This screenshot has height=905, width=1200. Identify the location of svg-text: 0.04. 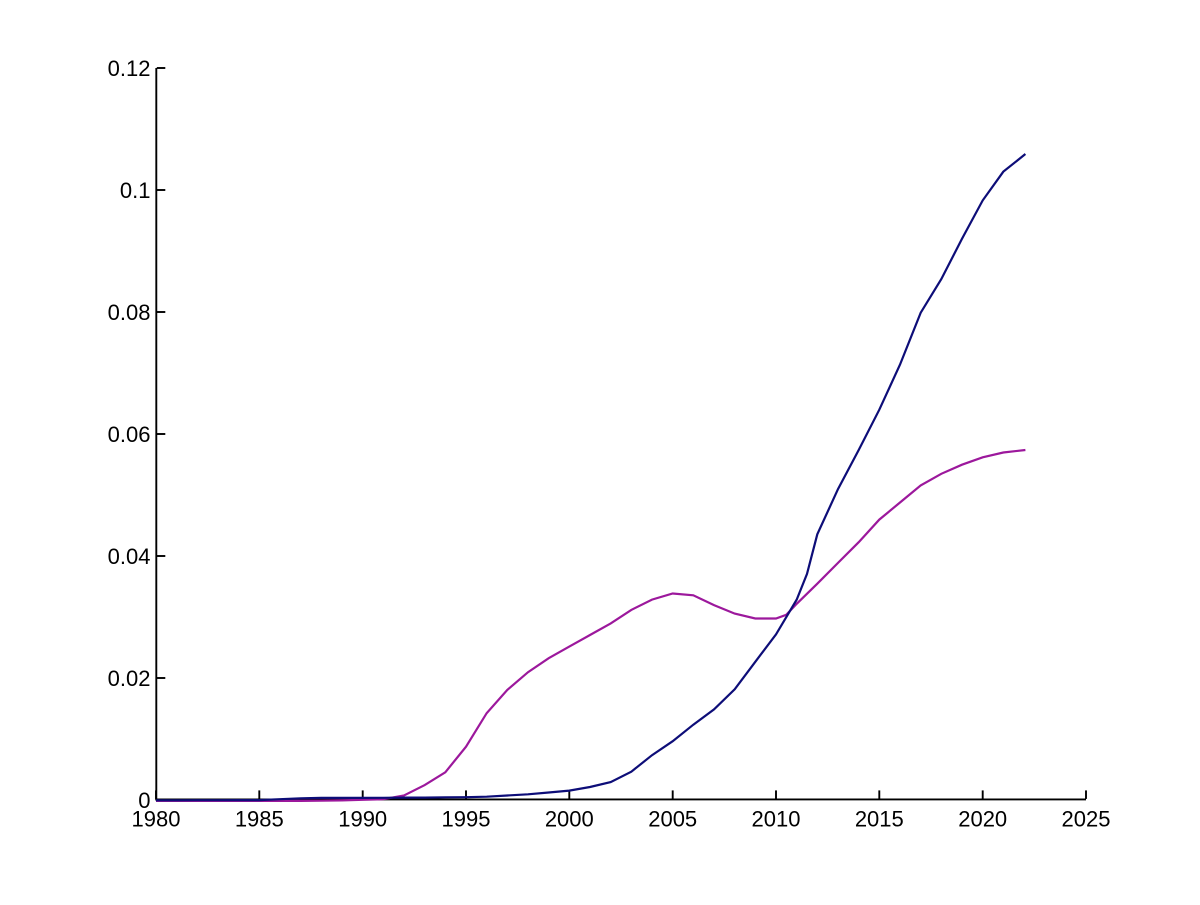
(129, 556).